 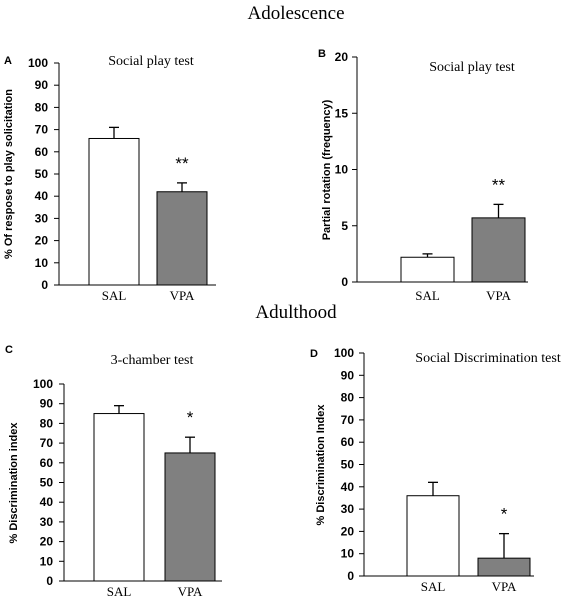 What do you see at coordinates (427, 269) in the screenshot?
I see `panel-b-bar-sal` at bounding box center [427, 269].